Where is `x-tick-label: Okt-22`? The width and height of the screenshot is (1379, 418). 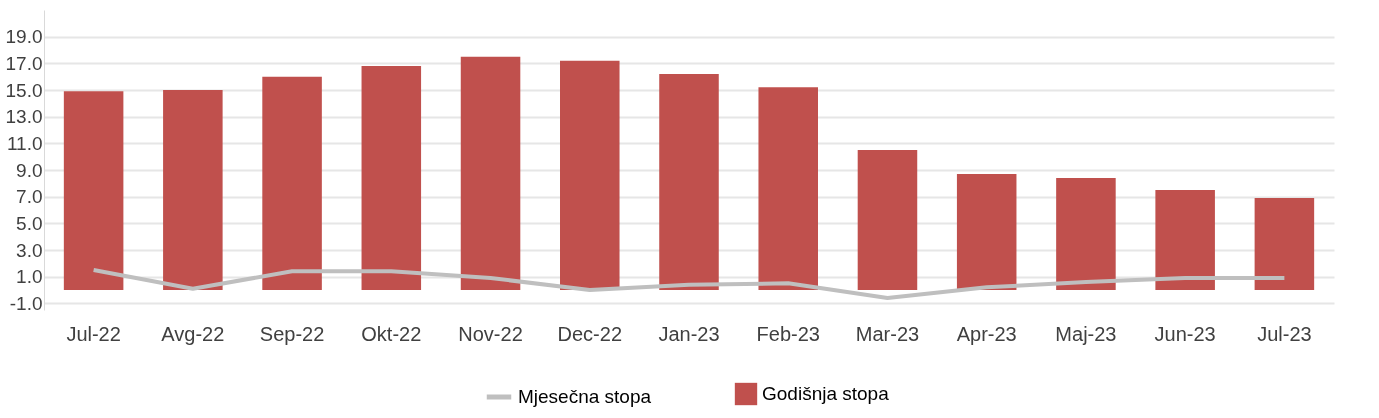 x-tick-label: Okt-22 is located at coordinates (391, 333).